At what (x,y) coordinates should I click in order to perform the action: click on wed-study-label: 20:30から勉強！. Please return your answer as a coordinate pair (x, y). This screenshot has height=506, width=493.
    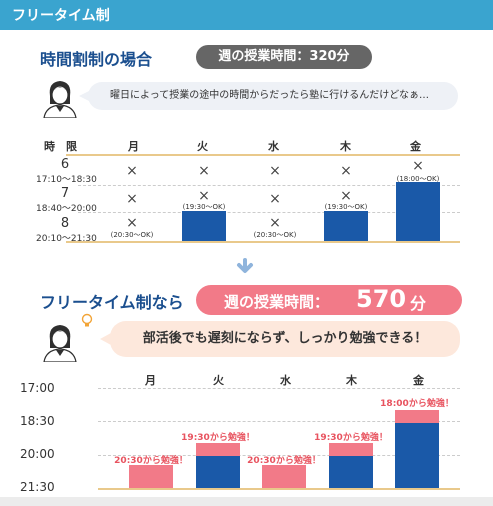
    Looking at the image, I should click on (284, 461).